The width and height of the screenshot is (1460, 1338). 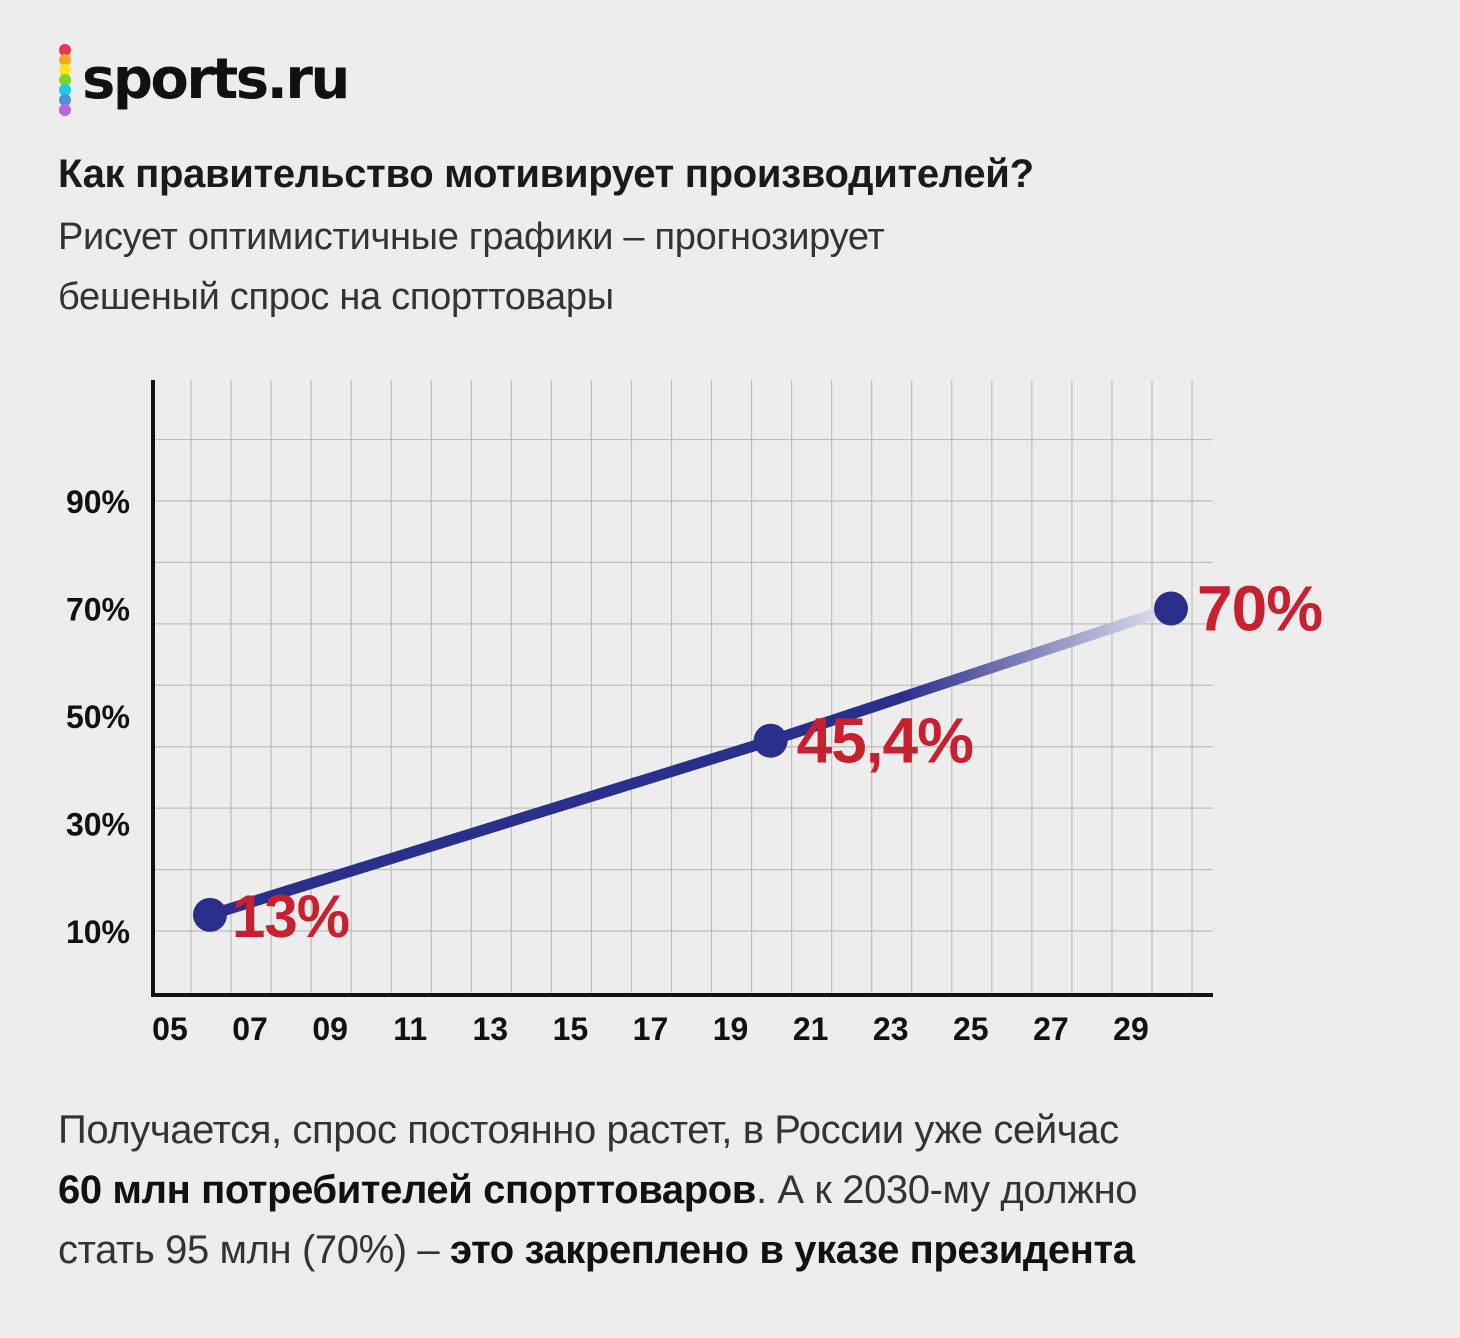 What do you see at coordinates (651, 1029) in the screenshot?
I see `x-tick-label: 17` at bounding box center [651, 1029].